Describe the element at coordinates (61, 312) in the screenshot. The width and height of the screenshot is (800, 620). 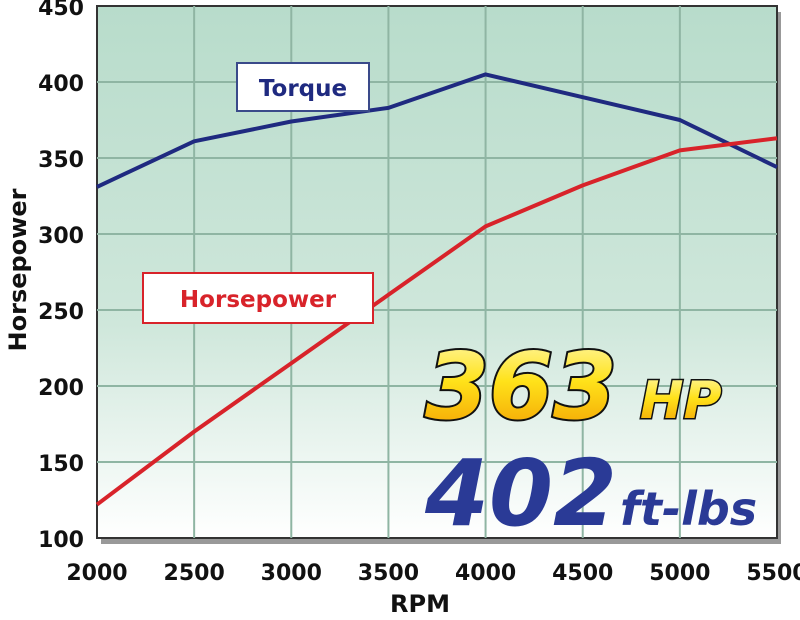
I see `y-tick-label: 250` at that location.